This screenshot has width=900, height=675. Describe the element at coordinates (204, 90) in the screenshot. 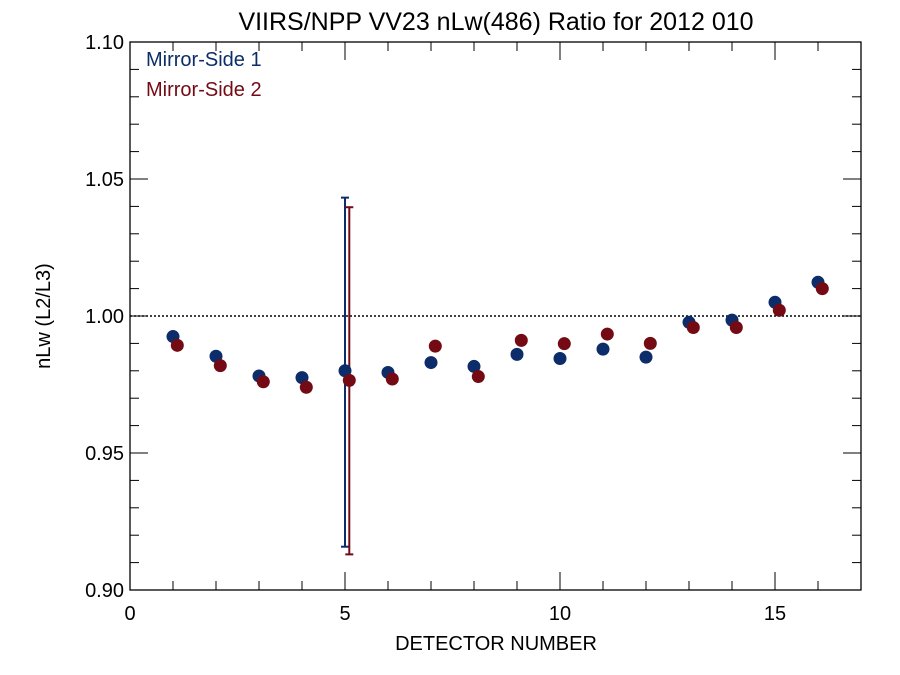

I see `legend-entry-mirror-side-2: Mirror-Side 2` at that location.